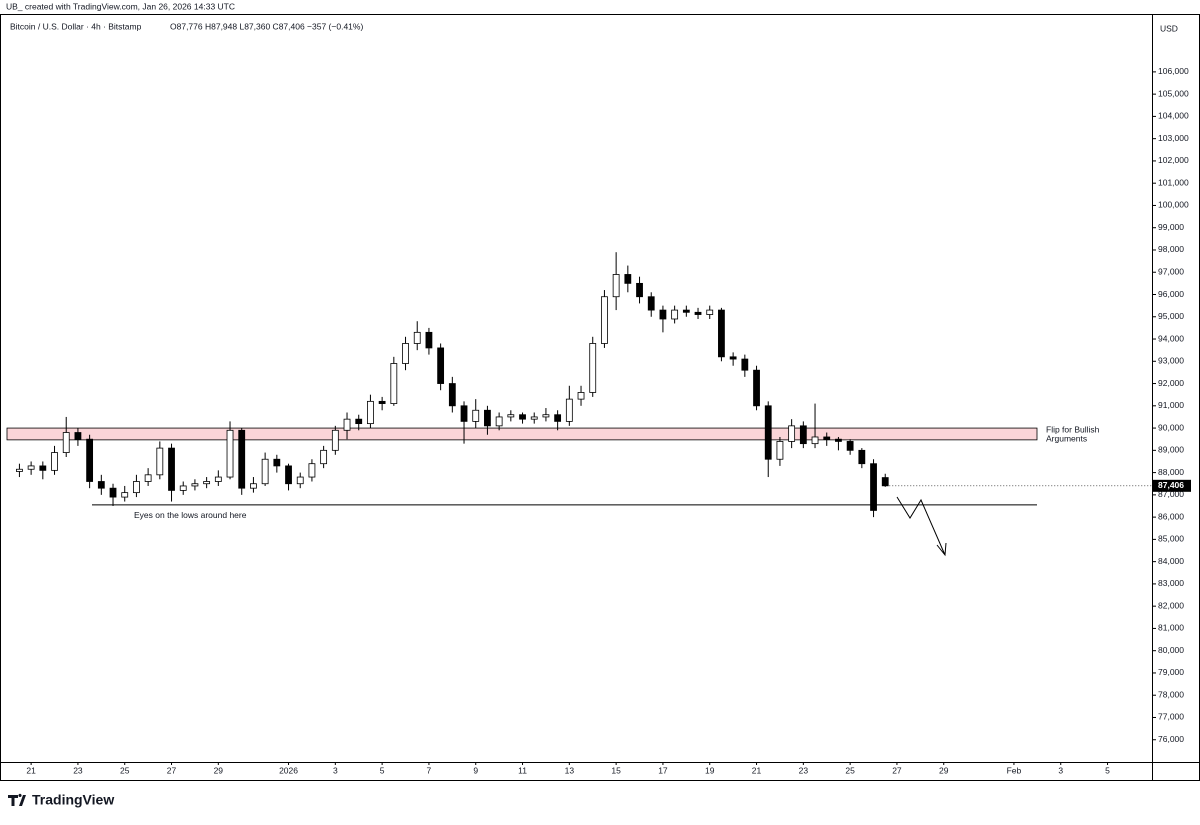  Describe the element at coordinates (1173, 93) in the screenshot. I see `y-tick-label: 105,000` at that location.